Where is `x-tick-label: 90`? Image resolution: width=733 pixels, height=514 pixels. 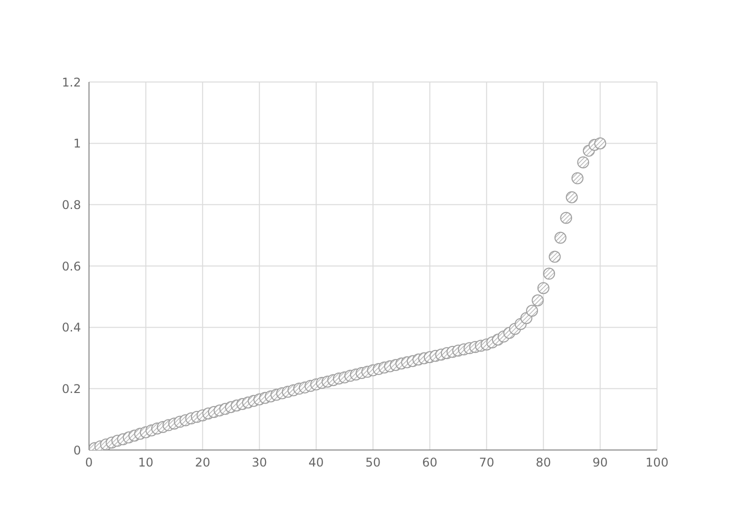
x-tick-label: 90 is located at coordinates (600, 463).